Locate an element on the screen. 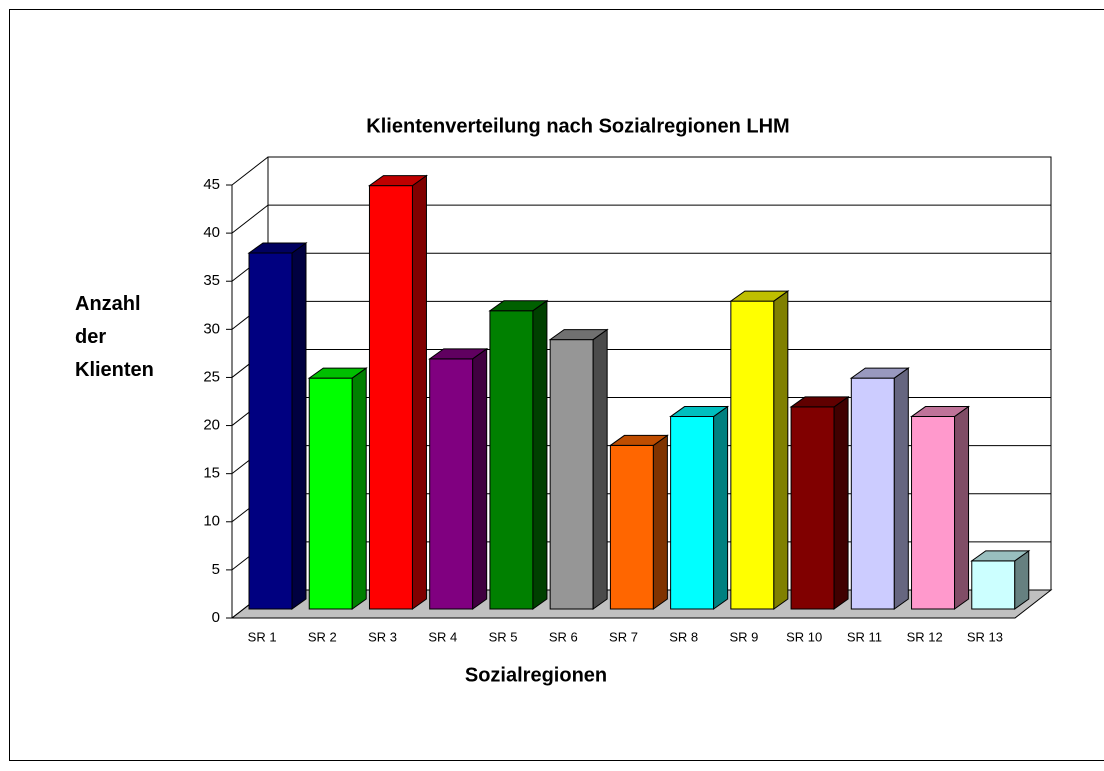 This screenshot has width=1104, height=771. y-tick-label: 5 is located at coordinates (216, 569).